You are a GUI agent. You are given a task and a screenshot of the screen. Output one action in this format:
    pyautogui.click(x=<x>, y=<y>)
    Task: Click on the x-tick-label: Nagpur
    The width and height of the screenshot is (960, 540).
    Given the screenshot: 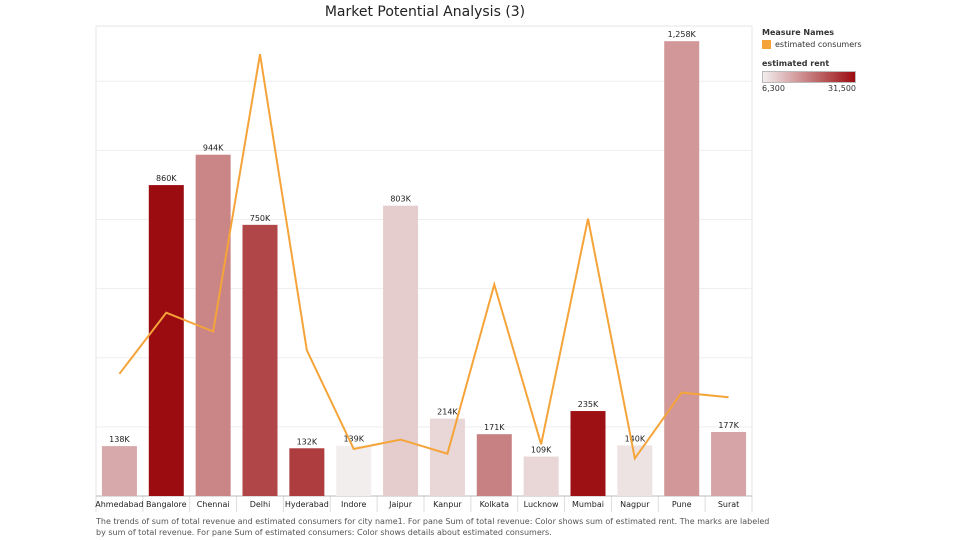 What is the action you would take?
    pyautogui.click(x=635, y=504)
    